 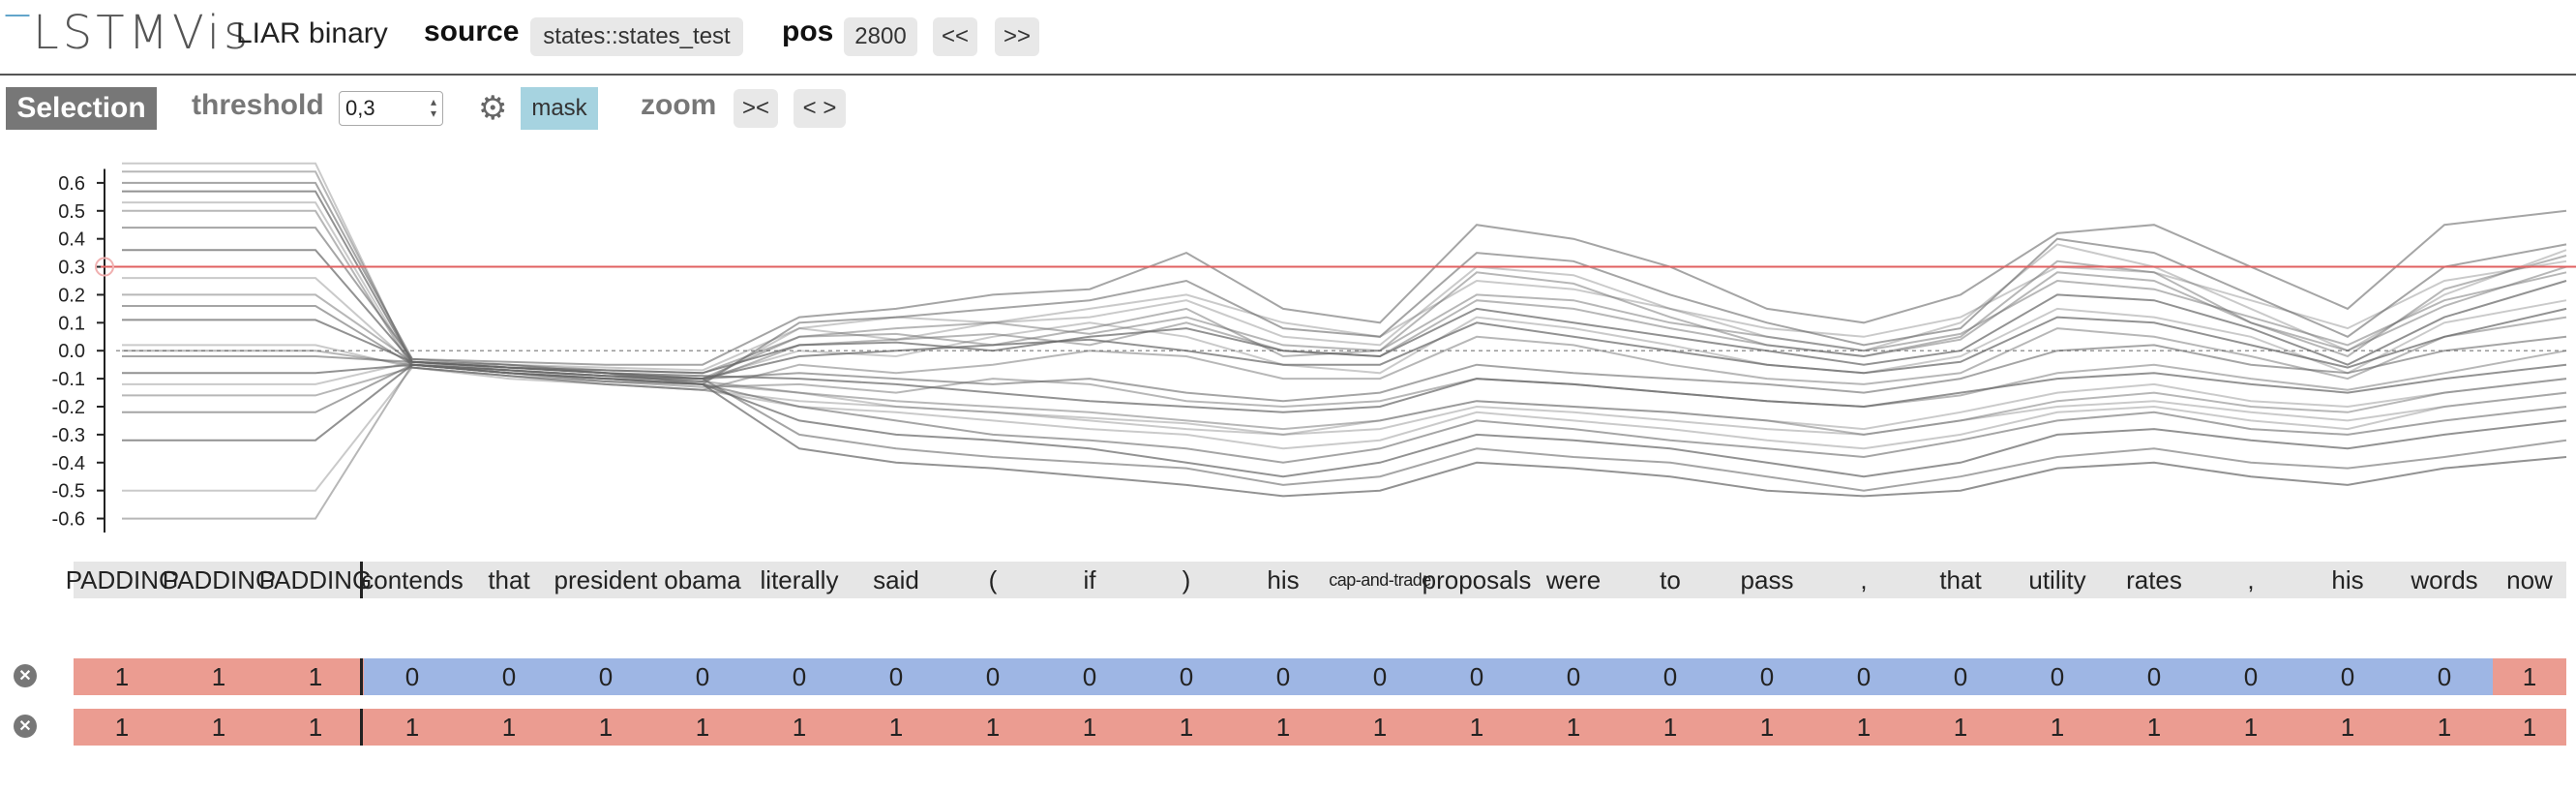 I want to click on word-token: pass, so click(x=1767, y=579).